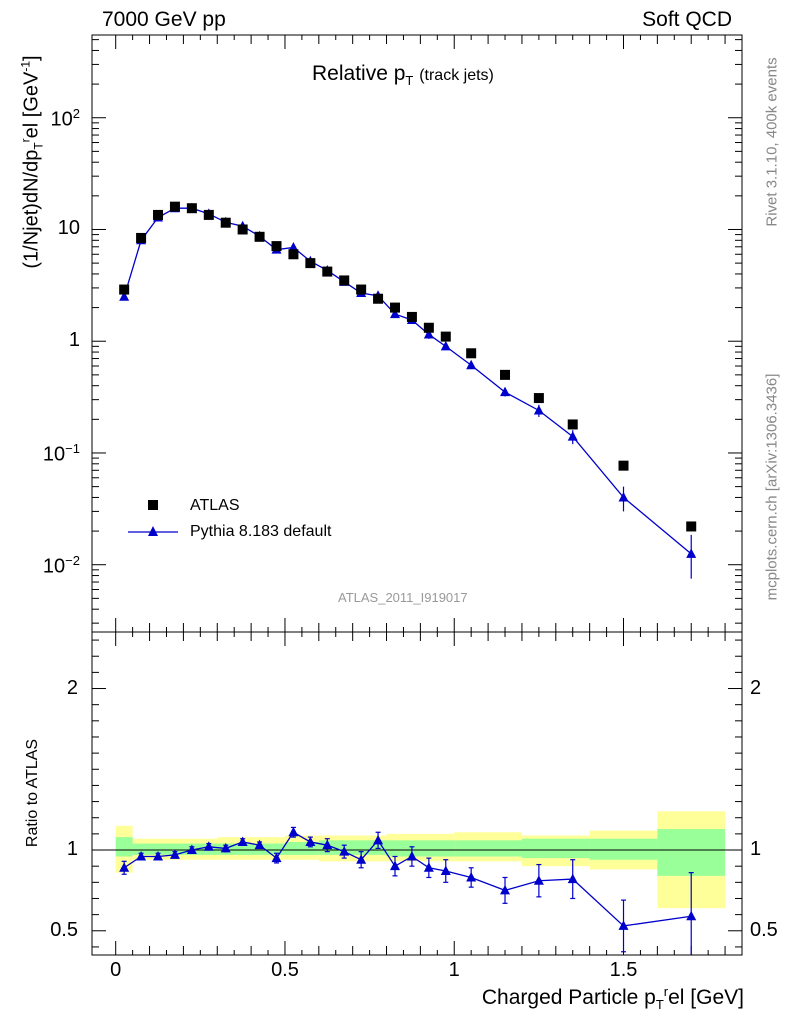  What do you see at coordinates (756, 849) in the screenshot?
I see `ratio-ytick-label-right: 1` at bounding box center [756, 849].